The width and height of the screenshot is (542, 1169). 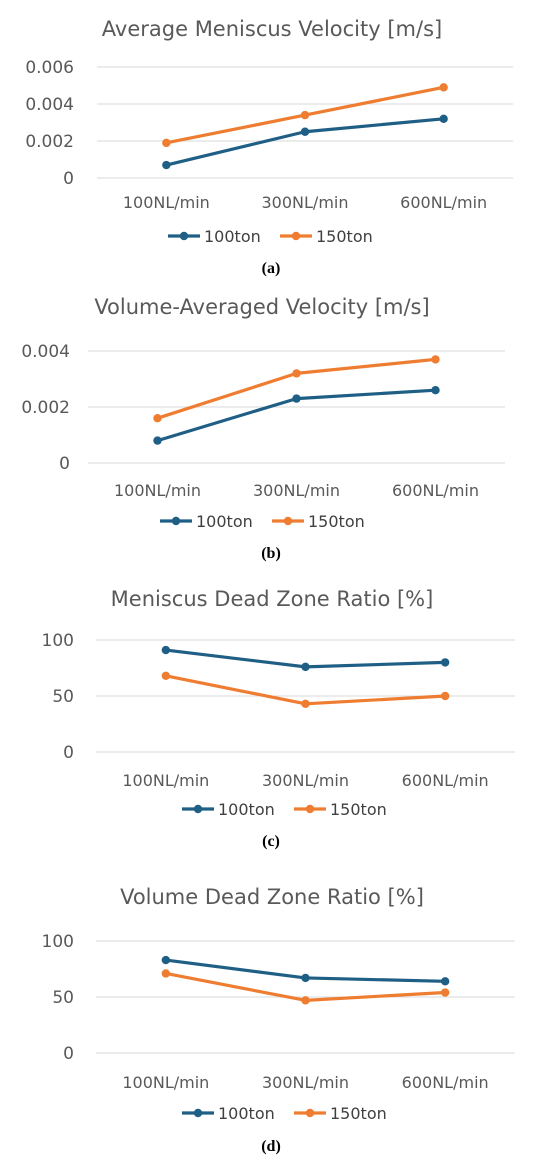 What do you see at coordinates (271, 1146) in the screenshot?
I see `figure-caption: (d)` at bounding box center [271, 1146].